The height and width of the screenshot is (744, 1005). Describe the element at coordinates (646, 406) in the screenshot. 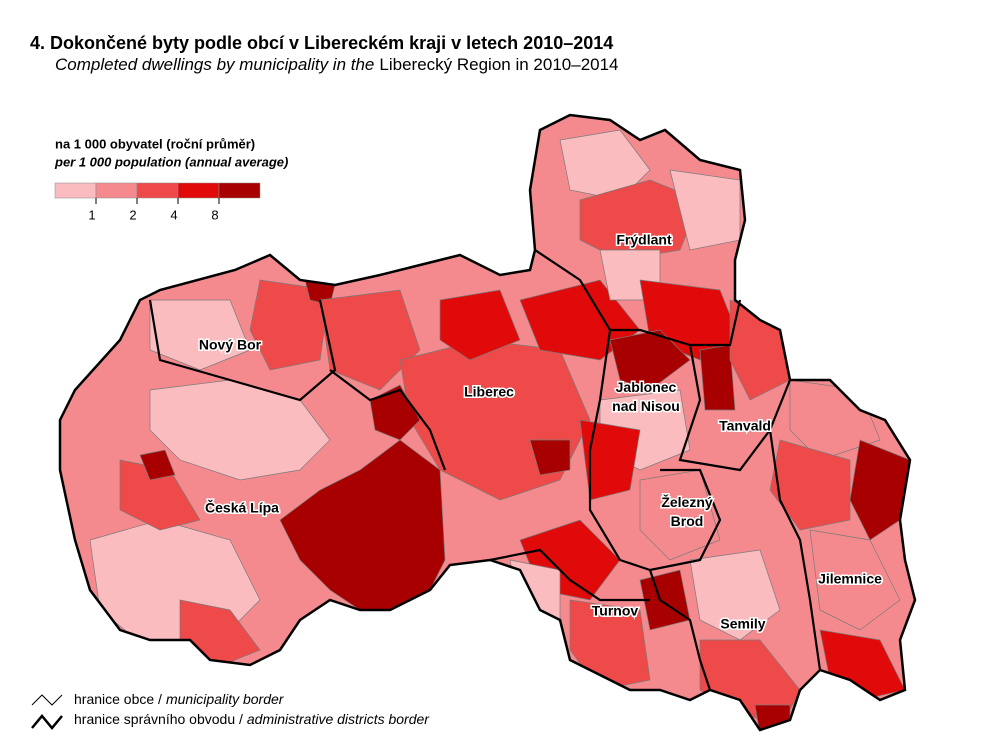

I see `district-label: nad Nisou` at that location.